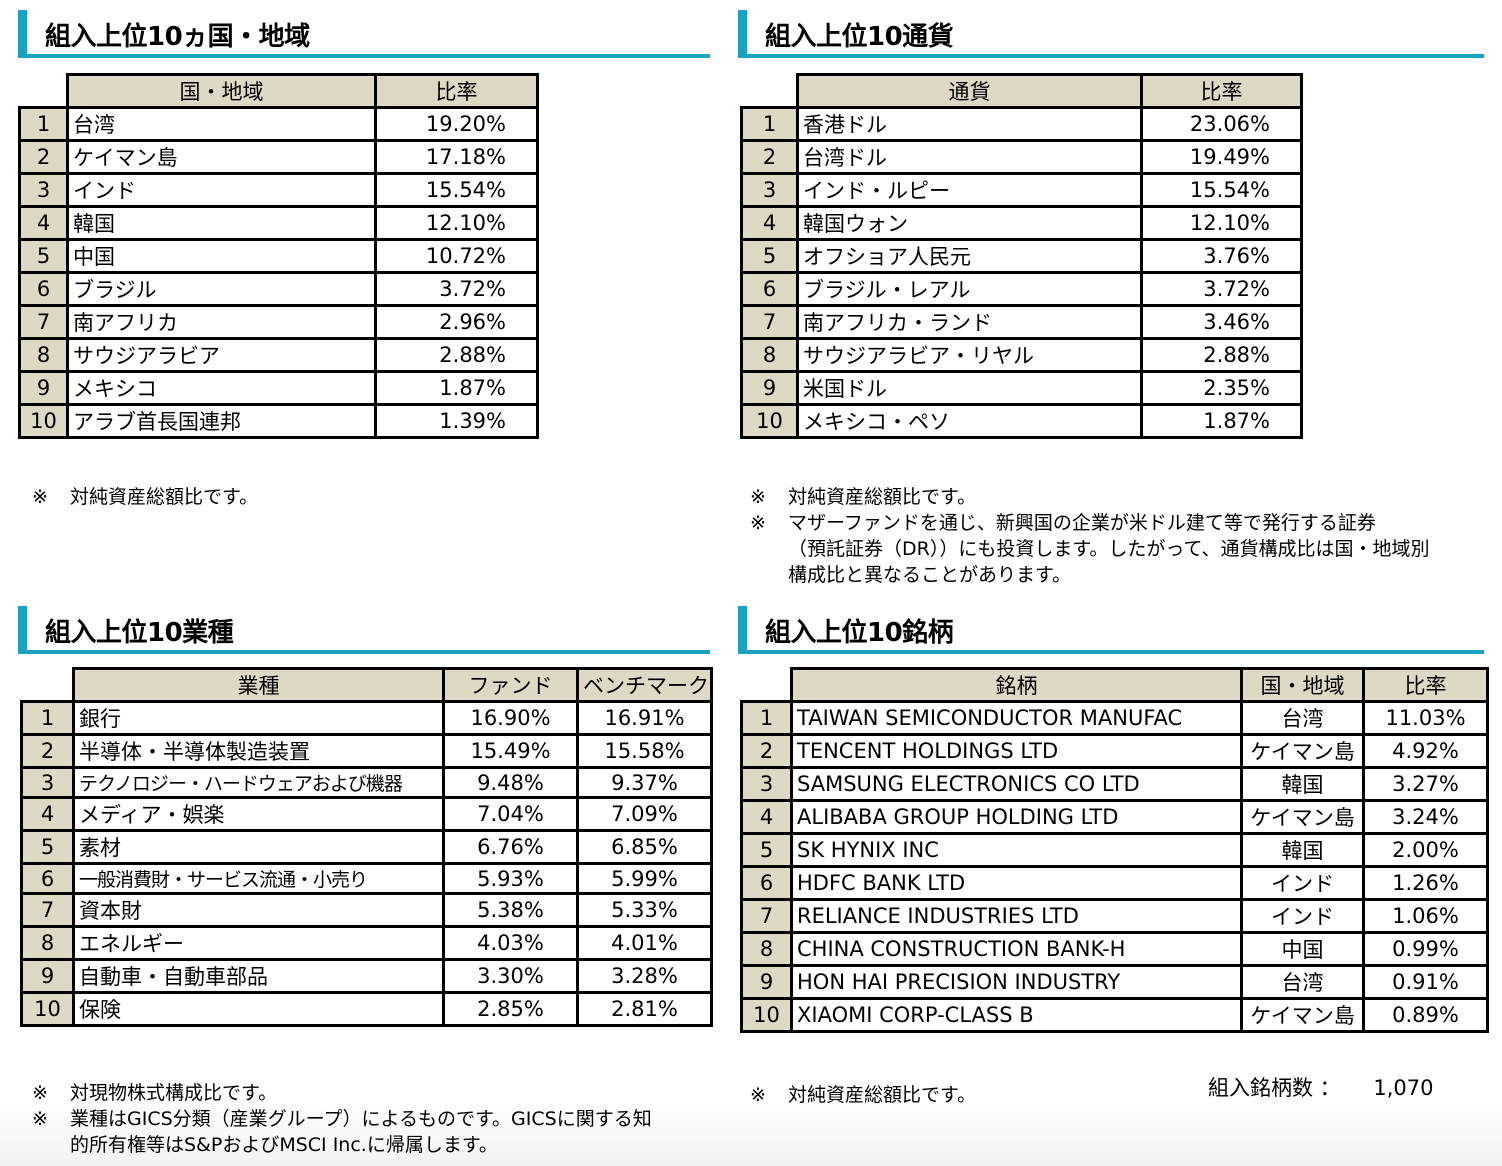 This screenshot has height=1166, width=1502. Describe the element at coordinates (1021, 190) in the screenshot. I see `table-row: 3 インド・ルピー 15.54%` at that location.